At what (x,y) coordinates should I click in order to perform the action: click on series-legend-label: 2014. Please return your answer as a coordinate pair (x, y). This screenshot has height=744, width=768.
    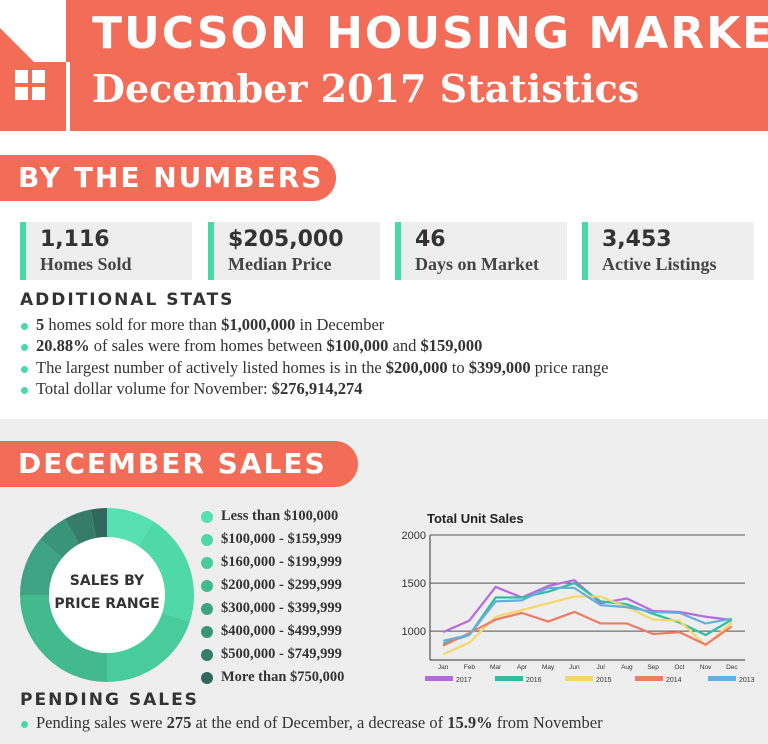
    Looking at the image, I should click on (674, 680).